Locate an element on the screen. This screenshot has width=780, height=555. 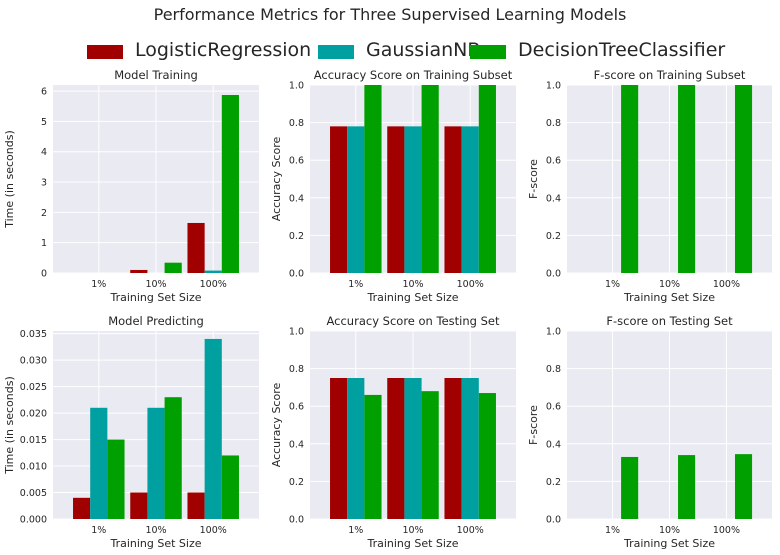
y-tick-label: 0.035 is located at coordinates (33, 334).